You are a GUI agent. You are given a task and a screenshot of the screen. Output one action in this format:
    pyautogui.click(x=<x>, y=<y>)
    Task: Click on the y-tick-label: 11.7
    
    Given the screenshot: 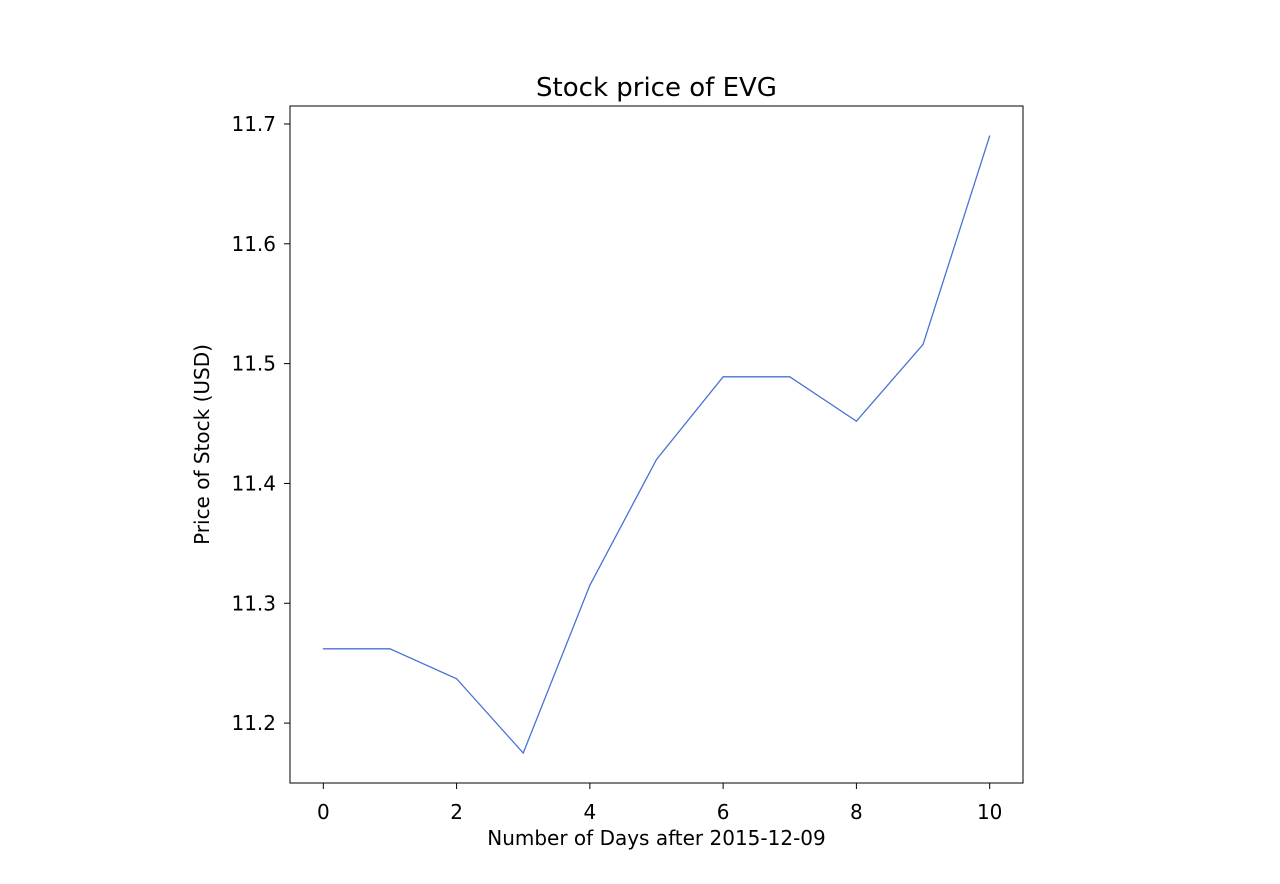 What is the action you would take?
    pyautogui.click(x=253, y=124)
    